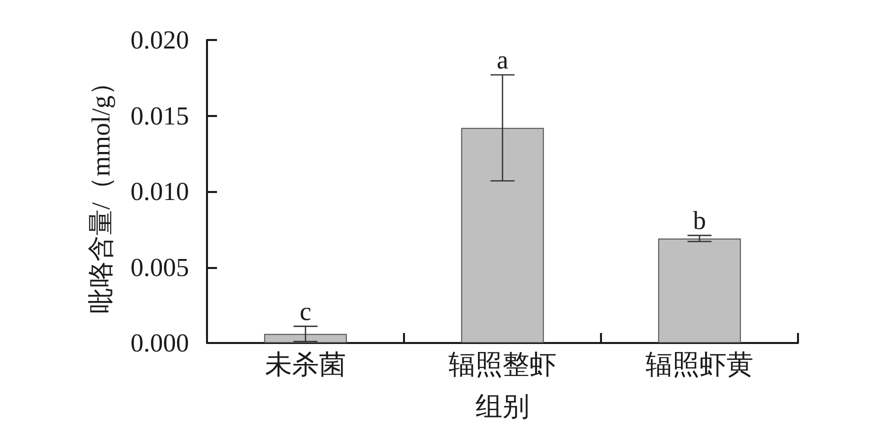 The width and height of the screenshot is (871, 444). I want to click on y-tick-label: 0.020, so click(159, 40).